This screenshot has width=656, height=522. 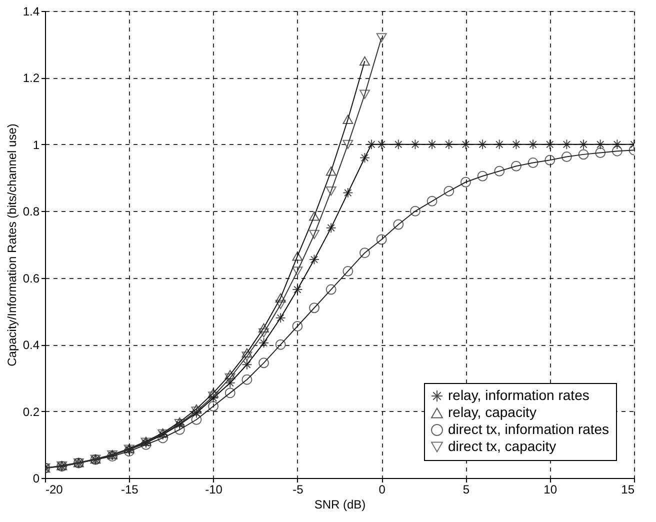 What do you see at coordinates (519, 395) in the screenshot?
I see `legend-label: relay, information rates` at bounding box center [519, 395].